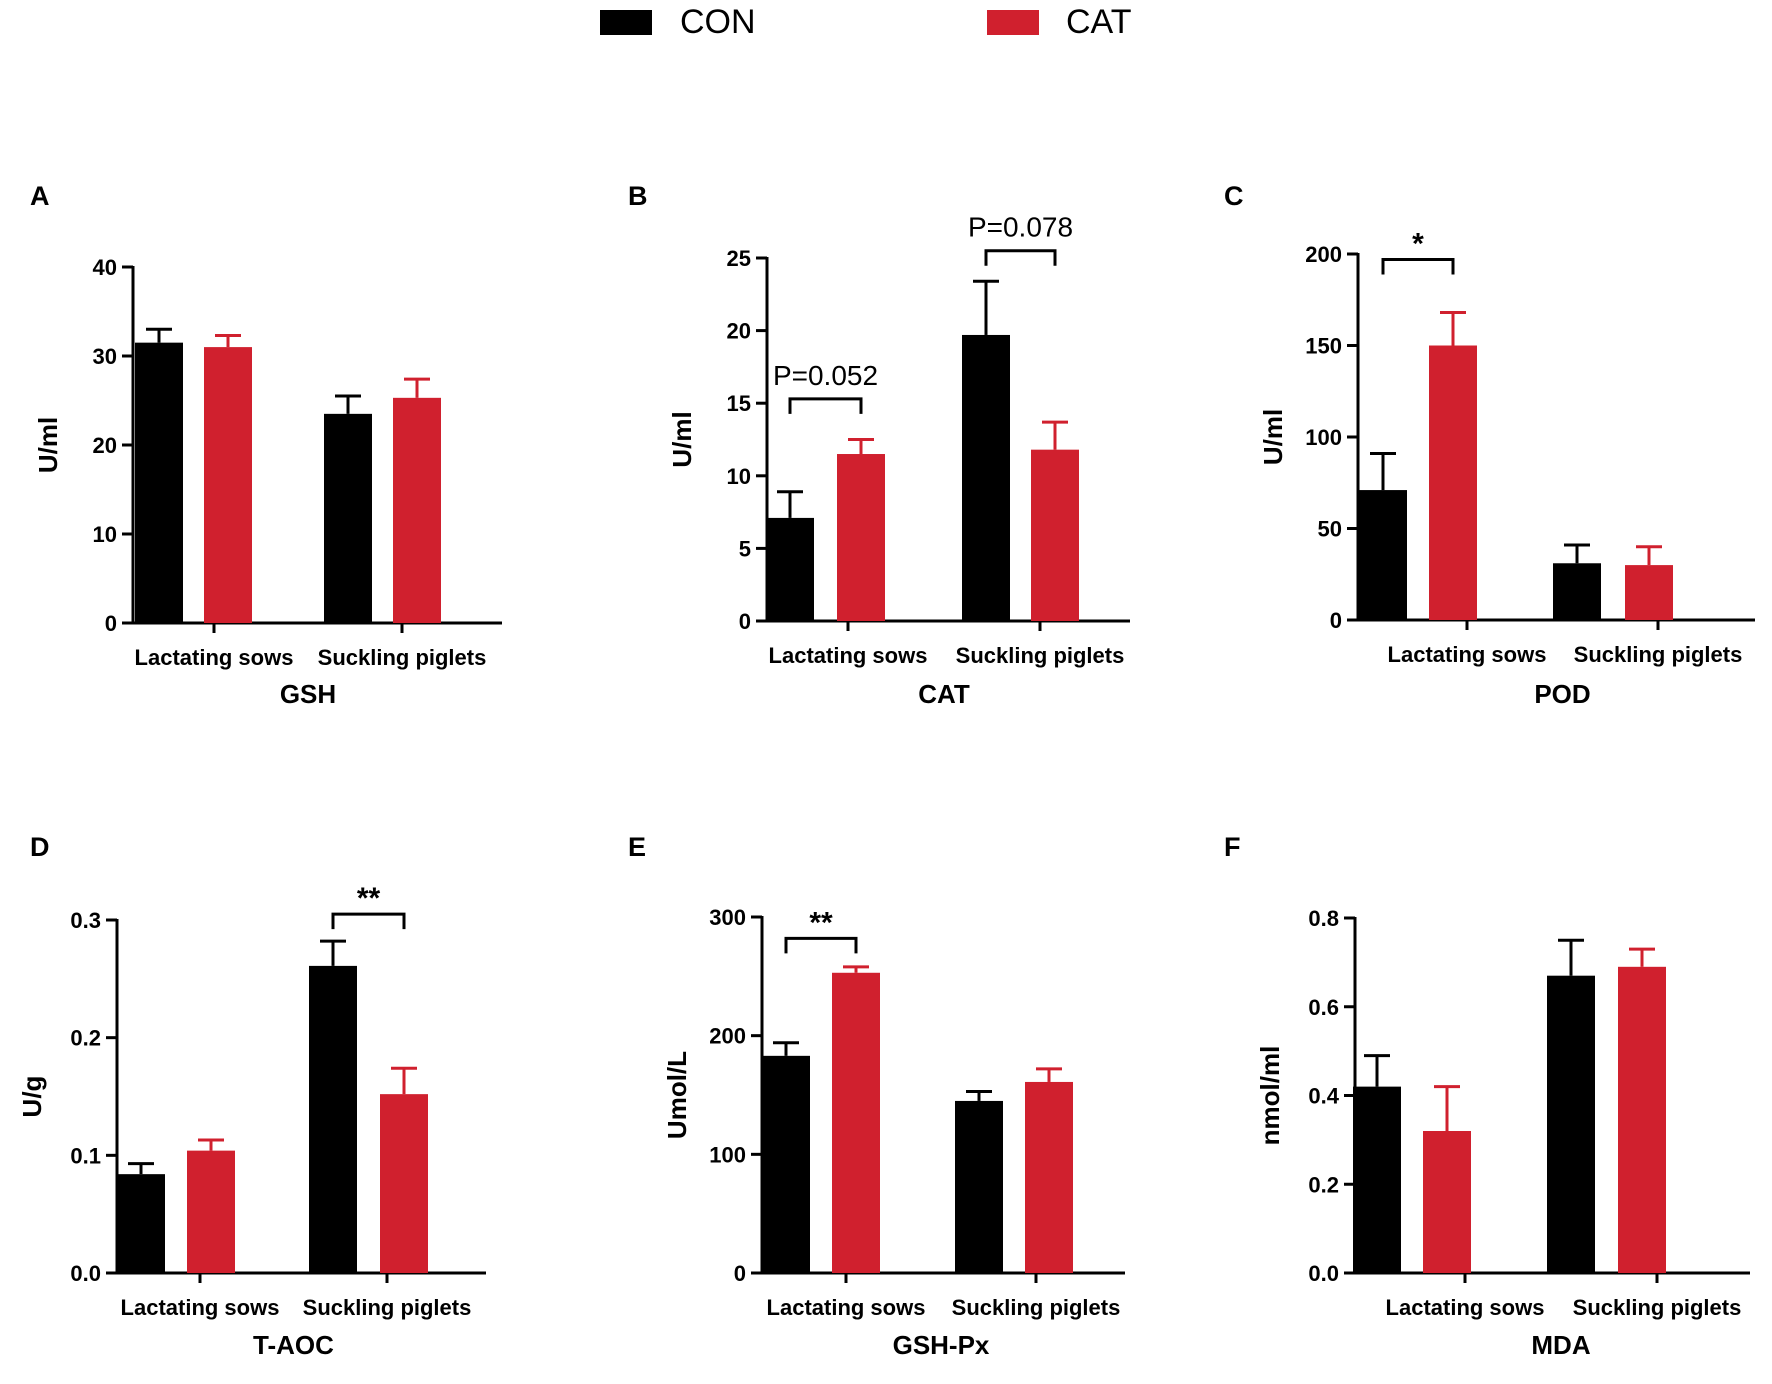 Image resolution: width=1772 pixels, height=1384 pixels. I want to click on y-tick-label: 0.8, so click(1323, 918).